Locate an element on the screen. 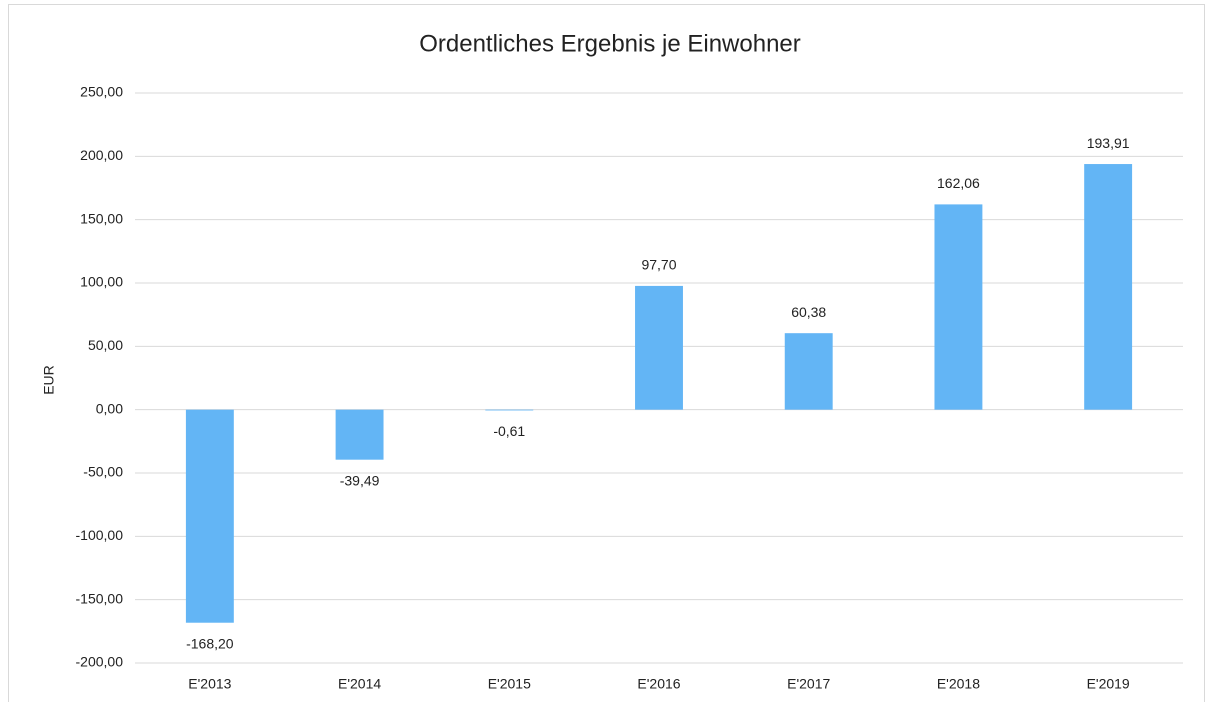  data-label: 60,38 is located at coordinates (808, 312).